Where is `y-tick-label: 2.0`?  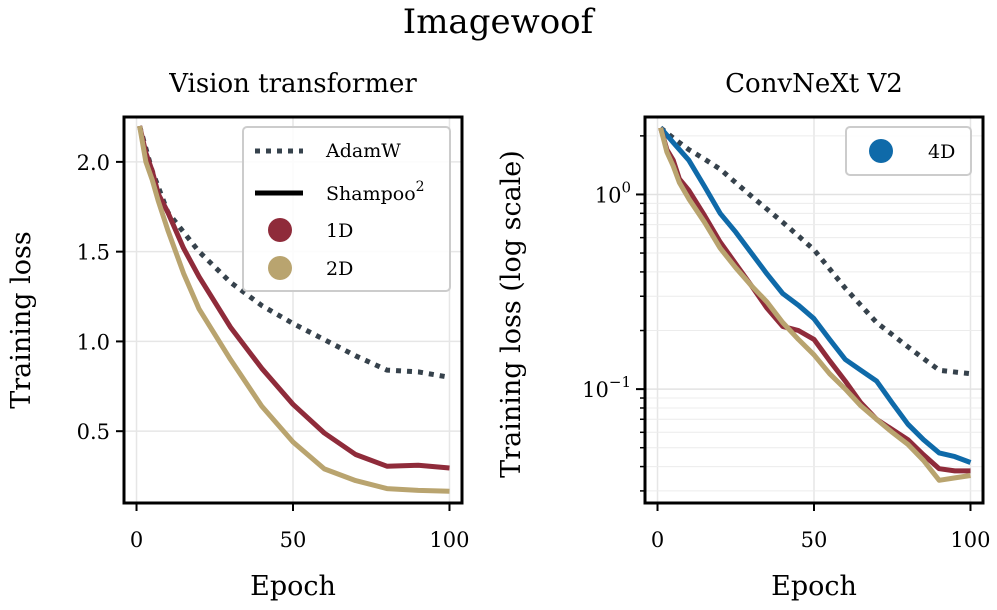
y-tick-label: 2.0 is located at coordinates (93, 163).